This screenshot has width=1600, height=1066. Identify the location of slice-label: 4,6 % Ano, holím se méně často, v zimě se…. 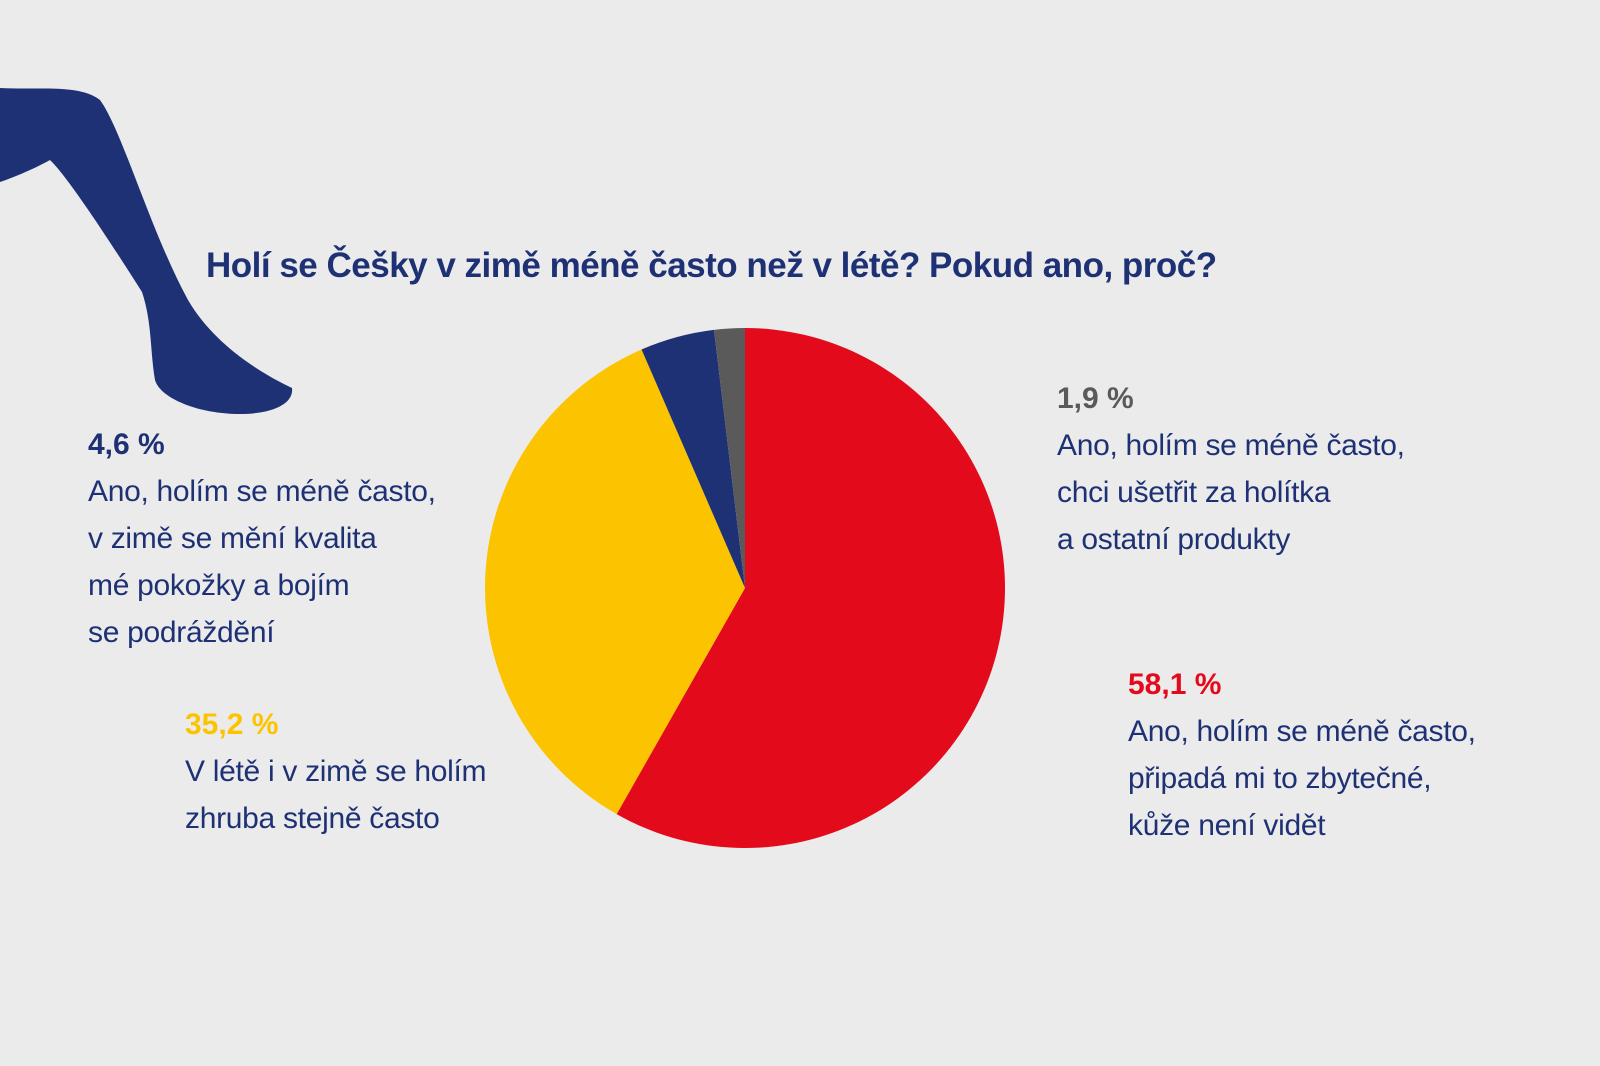
(262, 542).